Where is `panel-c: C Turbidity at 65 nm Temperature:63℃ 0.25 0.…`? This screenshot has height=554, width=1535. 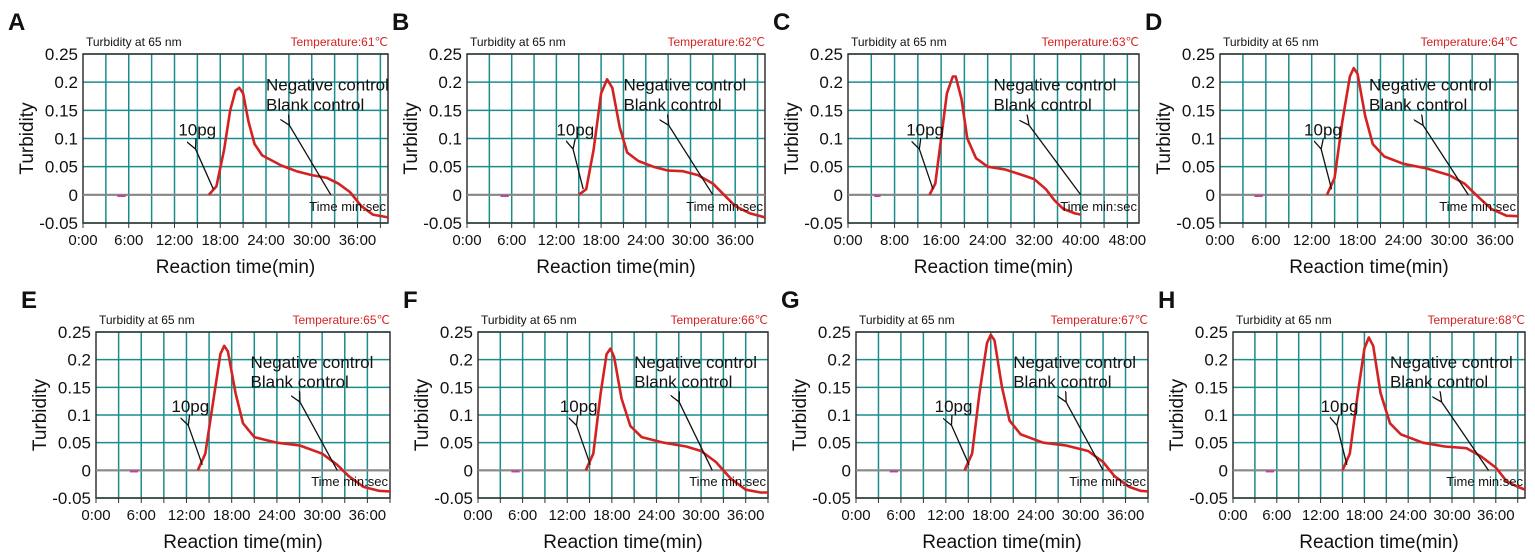 panel-c: C Turbidity at 65 nm Temperature:63℃ 0.25 0.… is located at coordinates (959, 143).